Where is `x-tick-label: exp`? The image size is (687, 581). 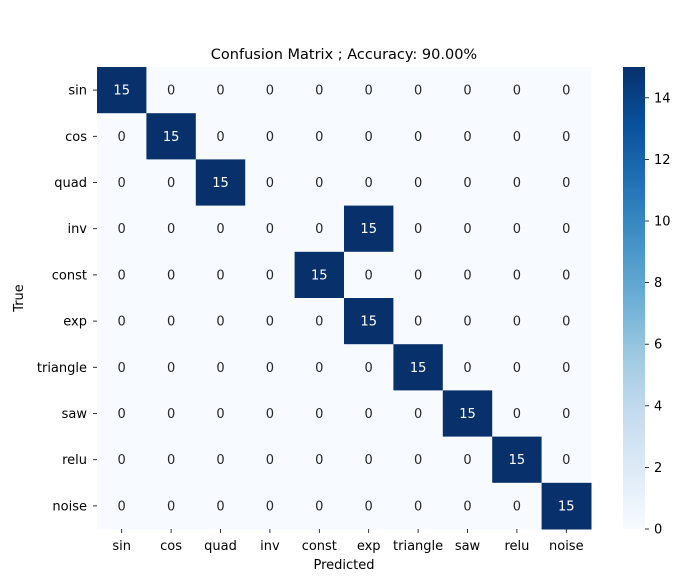
x-tick-label: exp is located at coordinates (369, 546).